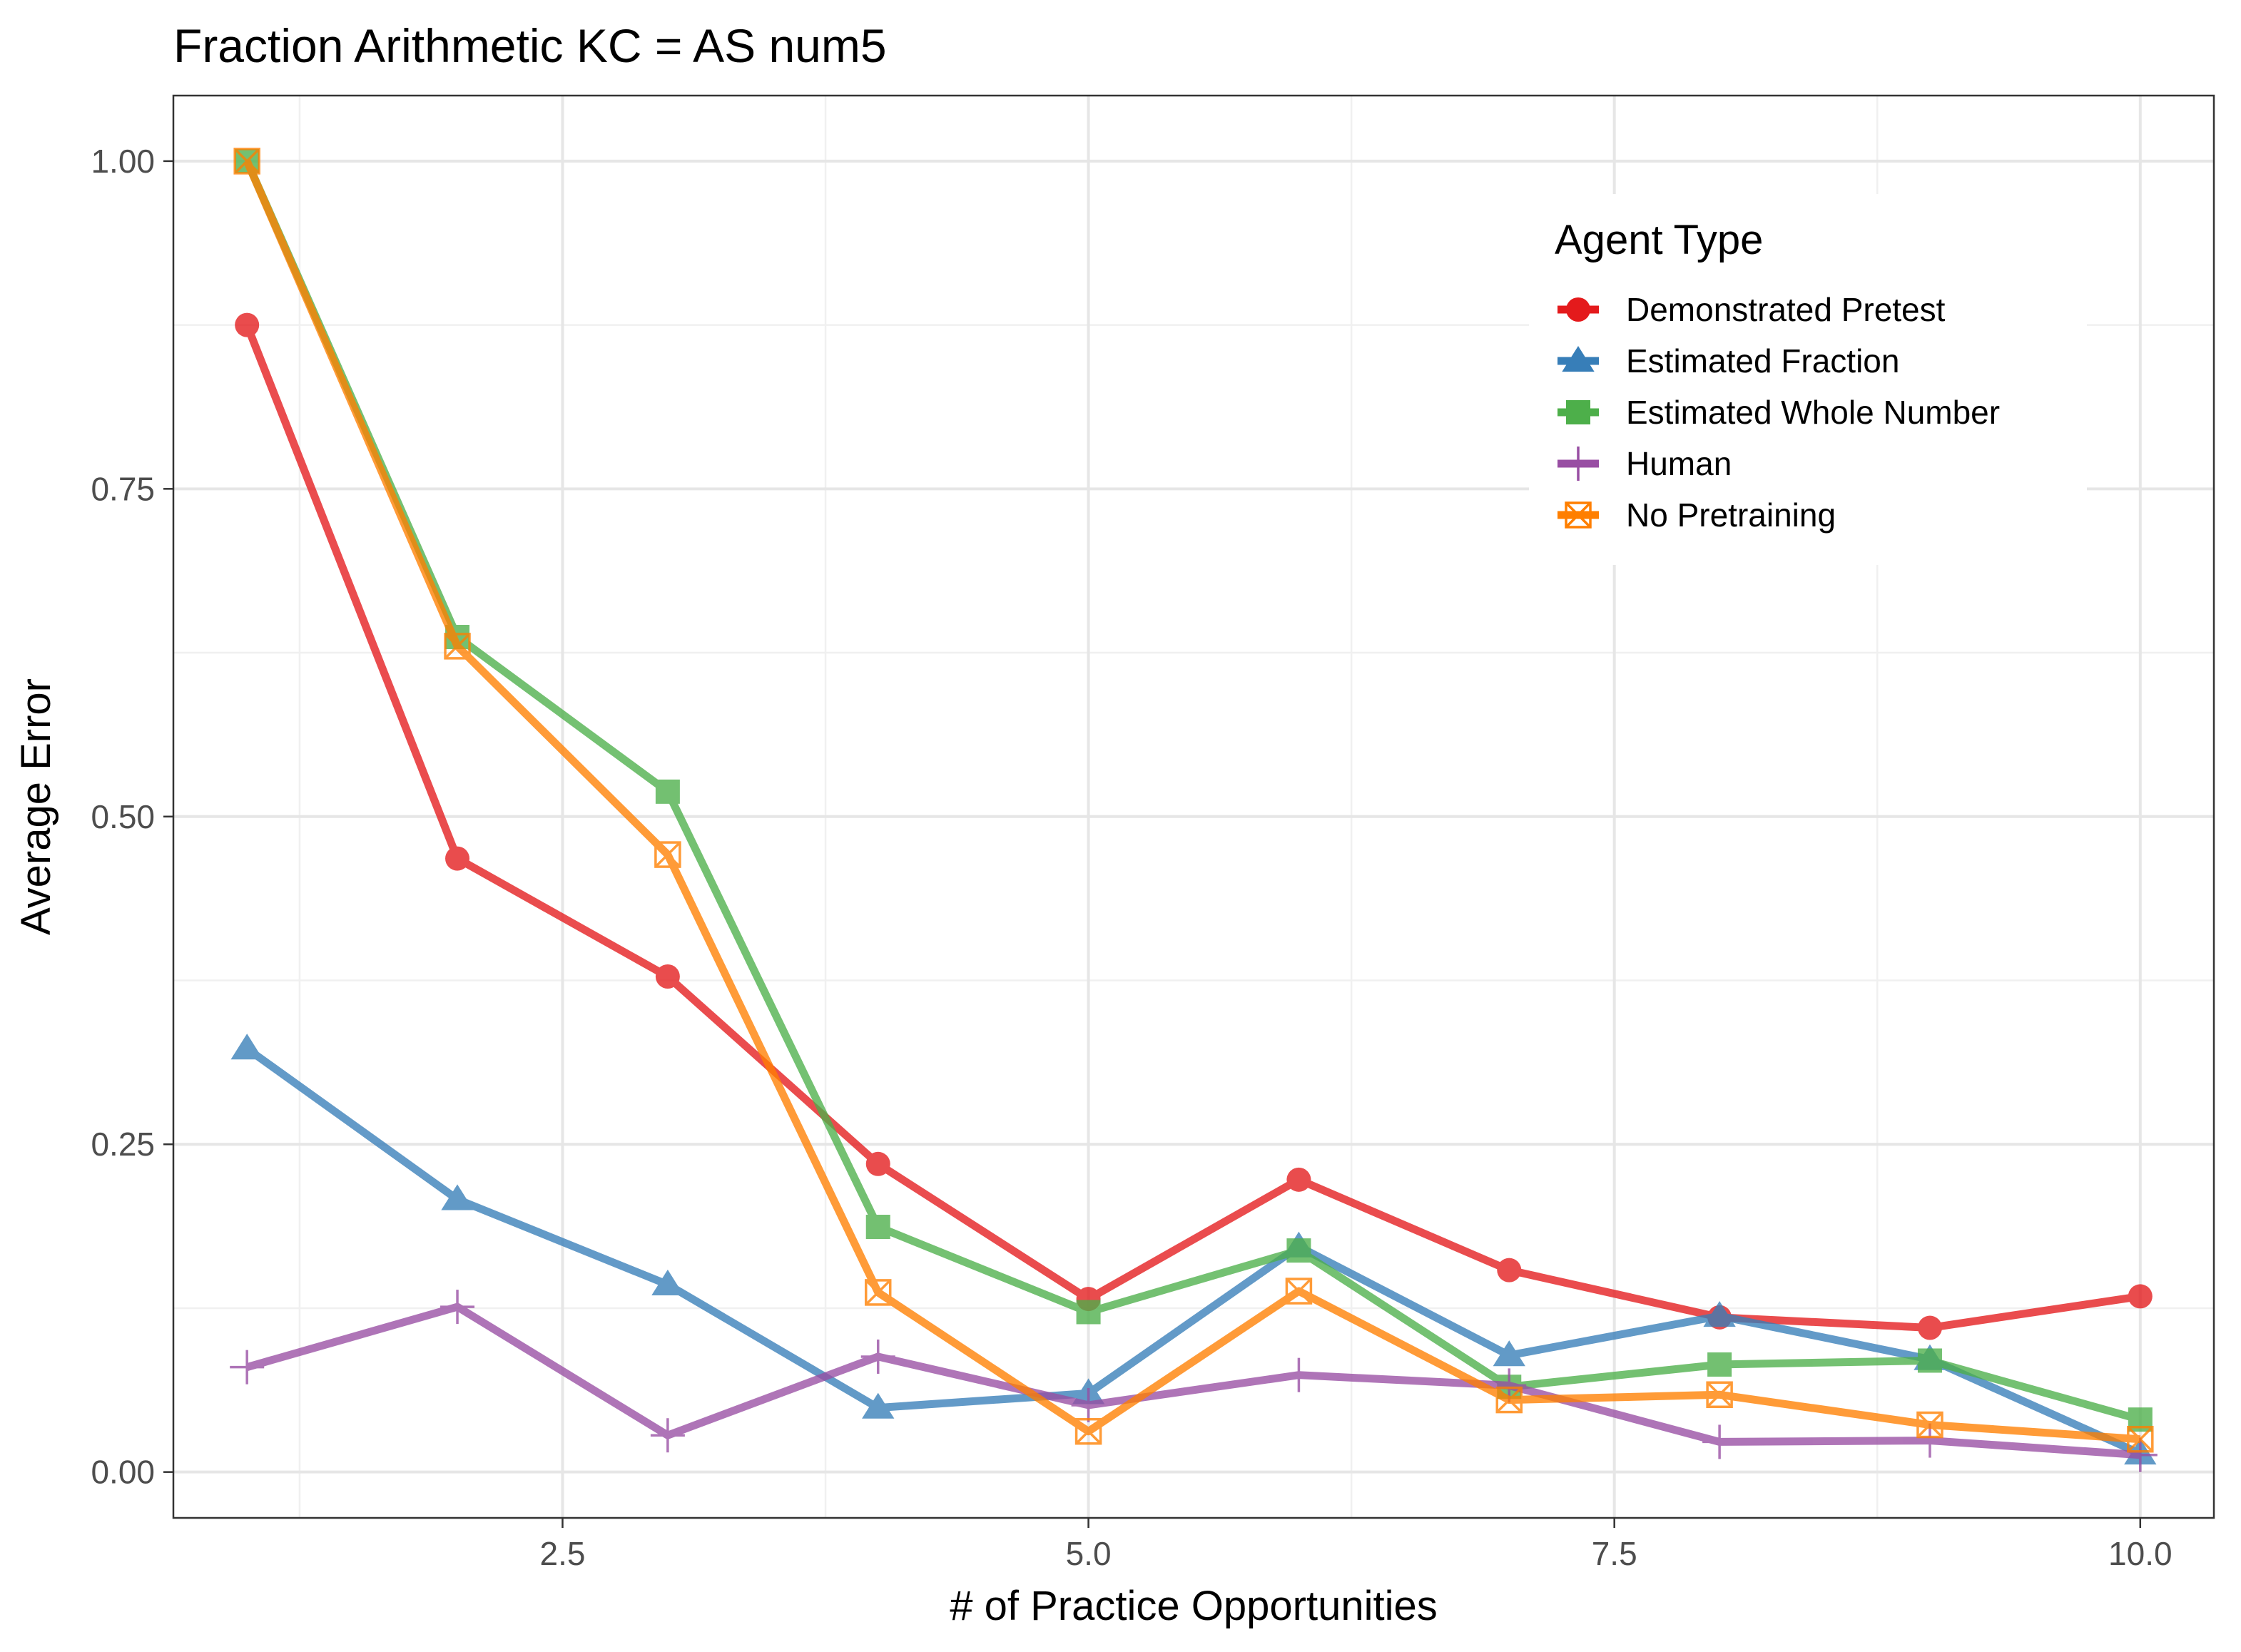 The width and height of the screenshot is (2241, 1652). I want to click on legend-item-estimated-fraction: Estimated Fraction, so click(1728, 360).